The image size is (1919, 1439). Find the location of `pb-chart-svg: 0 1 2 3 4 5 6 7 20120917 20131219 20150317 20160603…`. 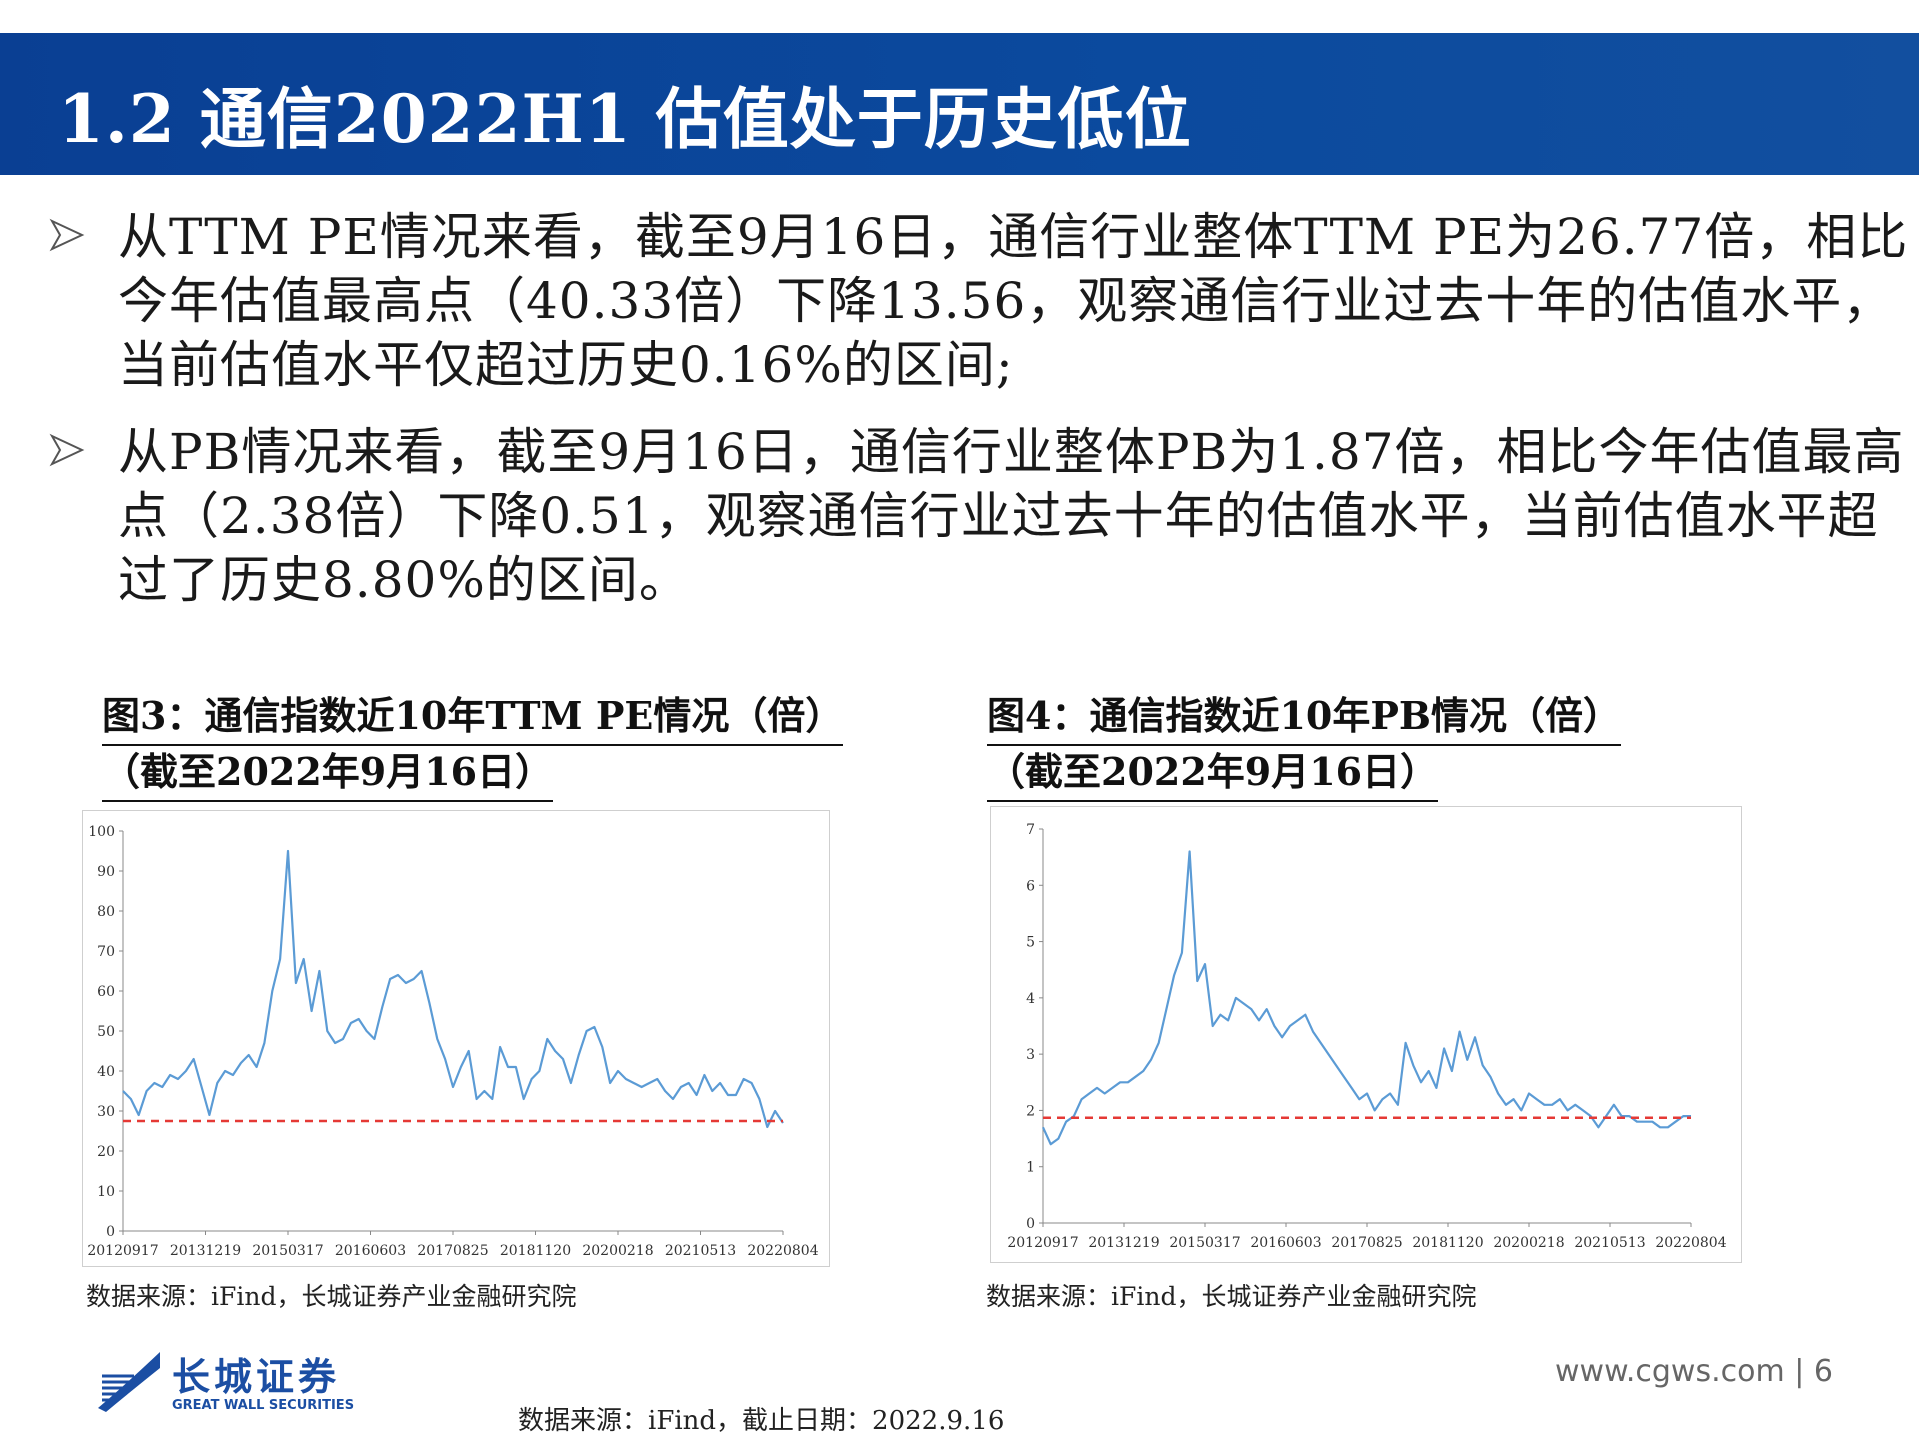

pb-chart-svg: 0 1 2 3 4 5 6 7 20120917 20131219 20150317 20160603… is located at coordinates (1366, 1036).